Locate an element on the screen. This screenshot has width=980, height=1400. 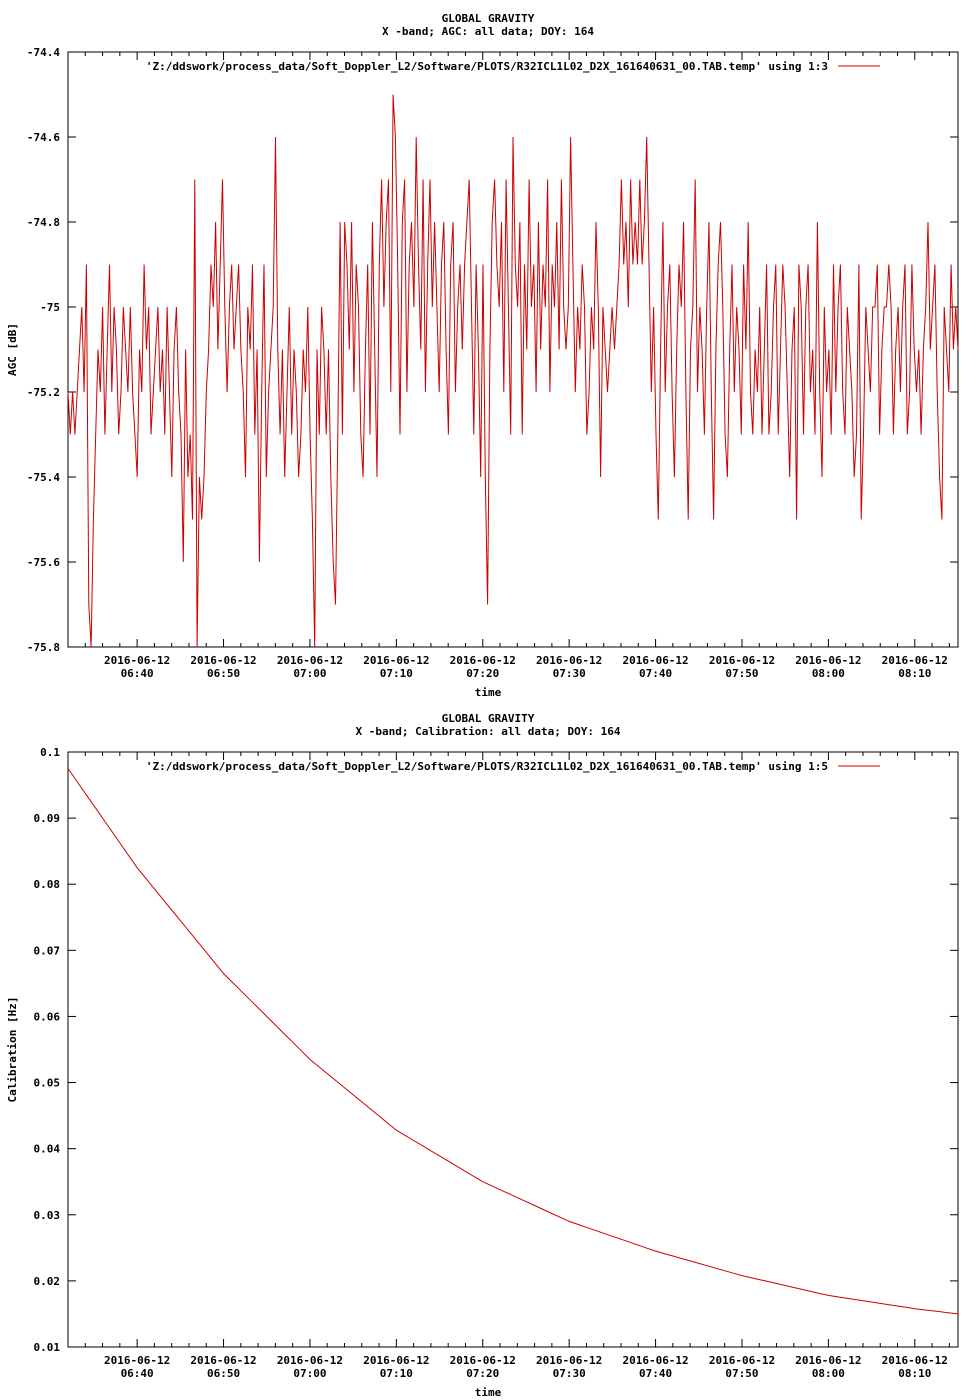
y-tick-label: -75.6 is located at coordinates (43, 562).